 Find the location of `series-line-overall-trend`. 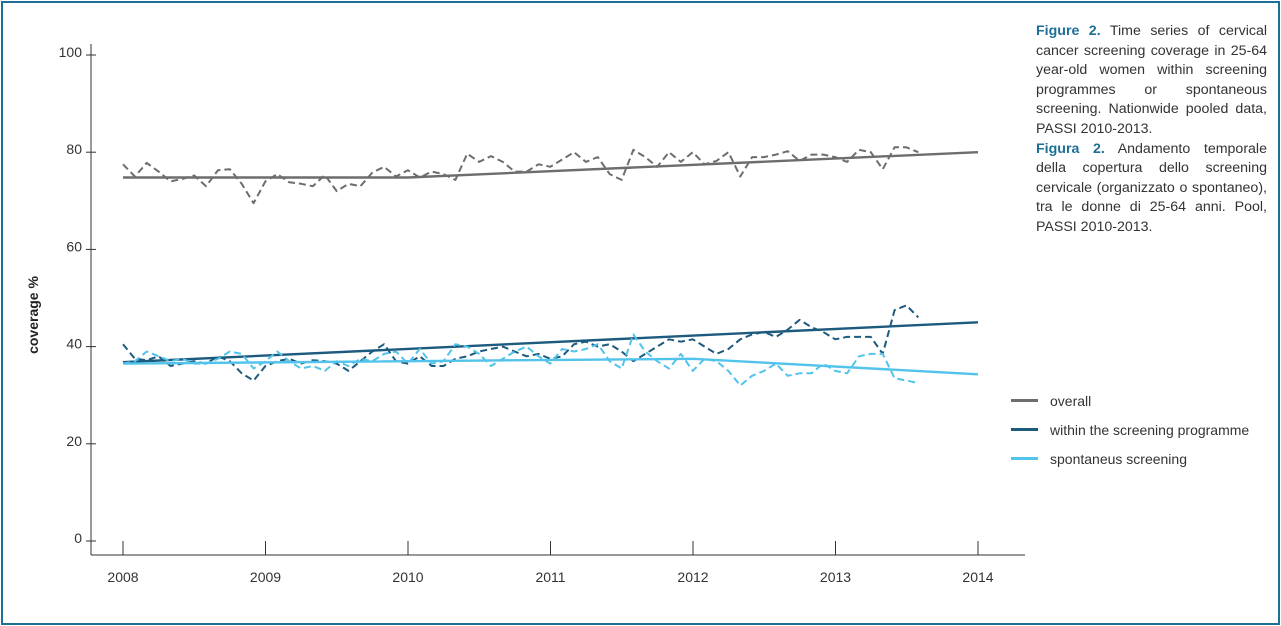

series-line-overall-trend is located at coordinates (551, 165).